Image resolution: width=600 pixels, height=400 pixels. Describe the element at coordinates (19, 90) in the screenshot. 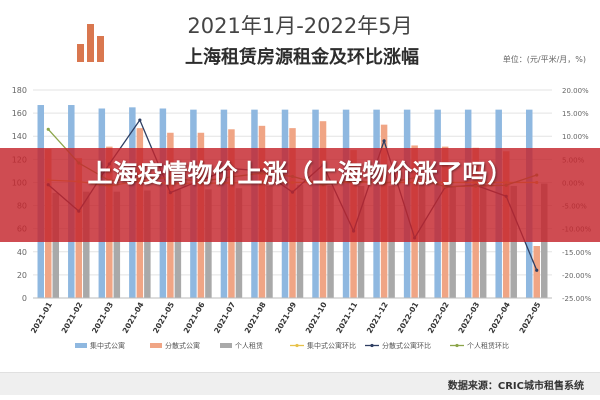

I see `y-tick-label: 180` at that location.